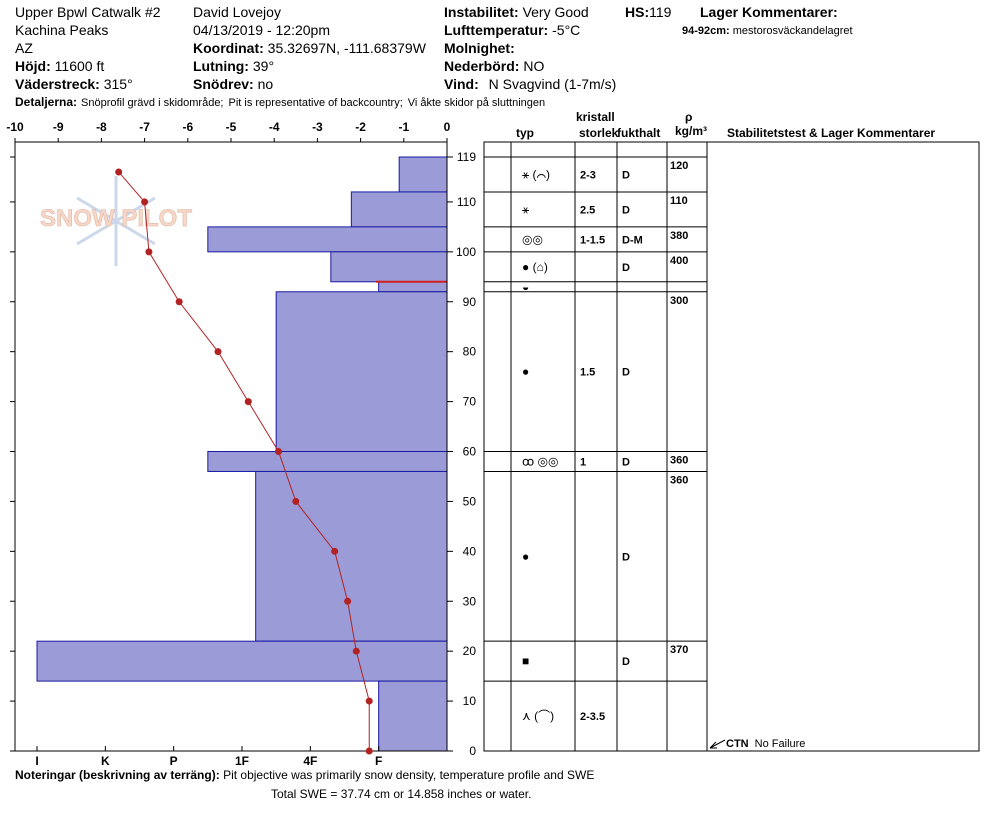 This screenshot has height=840, width=994. I want to click on grain-size: 2-3.5, so click(592, 717).